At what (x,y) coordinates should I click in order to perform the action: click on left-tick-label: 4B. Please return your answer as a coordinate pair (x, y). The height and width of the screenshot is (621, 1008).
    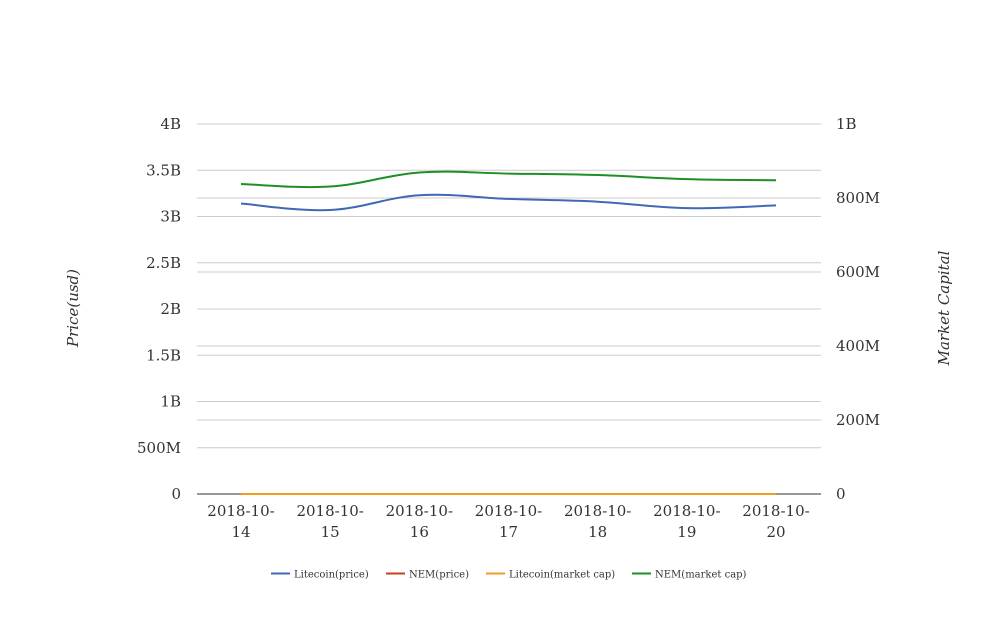
    Looking at the image, I should click on (170, 124).